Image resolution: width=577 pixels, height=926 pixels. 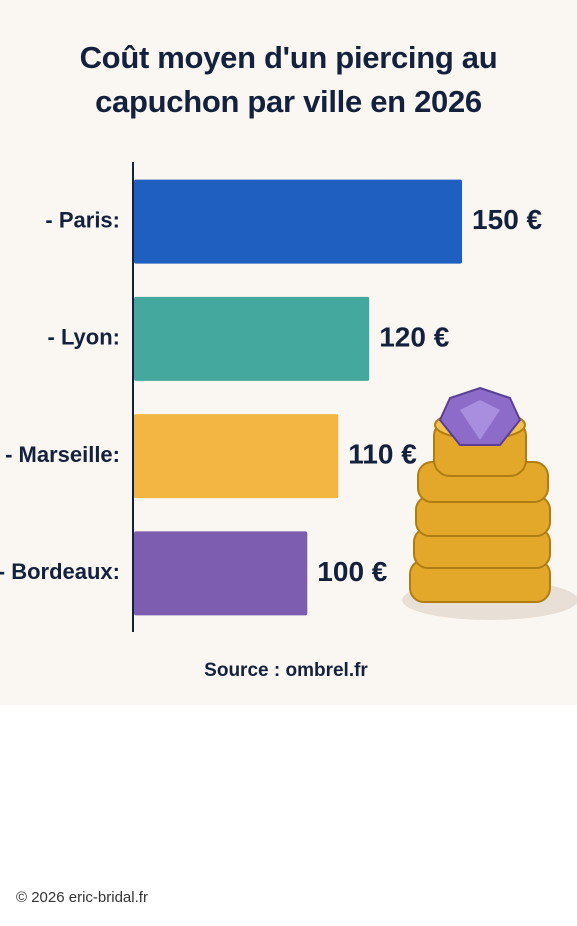 What do you see at coordinates (82, 897) in the screenshot?
I see `footer: © 2026 eric-bridal.fr` at bounding box center [82, 897].